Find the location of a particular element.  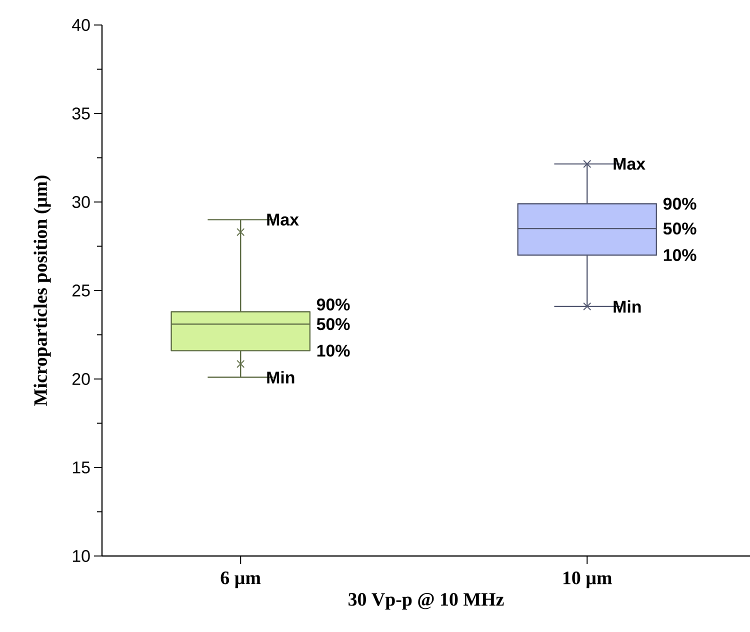

y-tick-label: 20 is located at coordinates (81, 379).